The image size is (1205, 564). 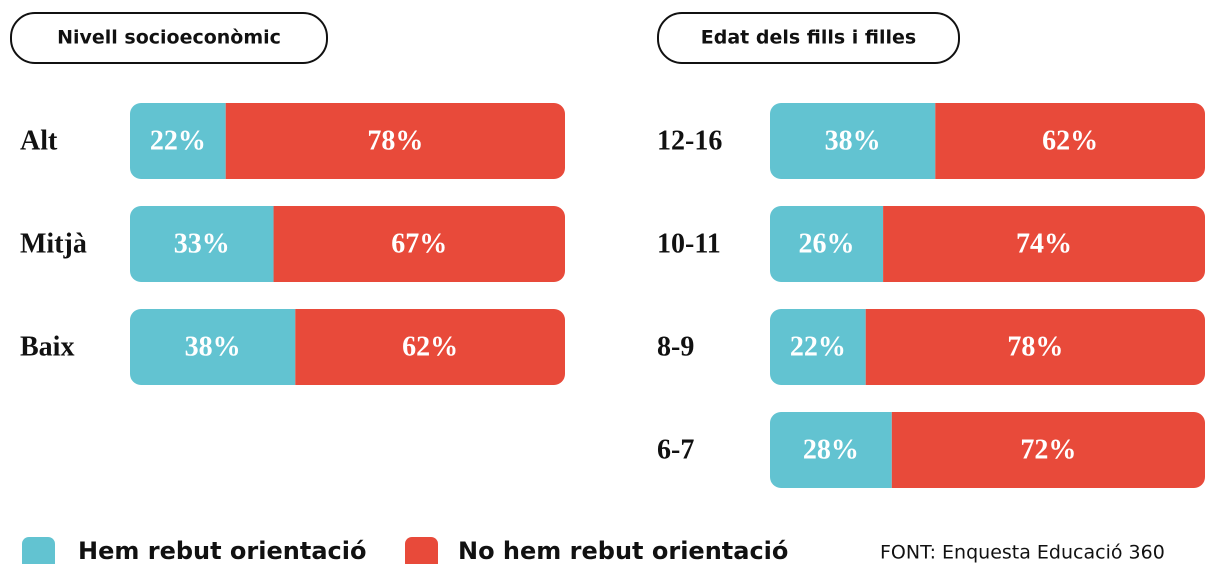 I want to click on value-label: 26%, so click(x=827, y=243).